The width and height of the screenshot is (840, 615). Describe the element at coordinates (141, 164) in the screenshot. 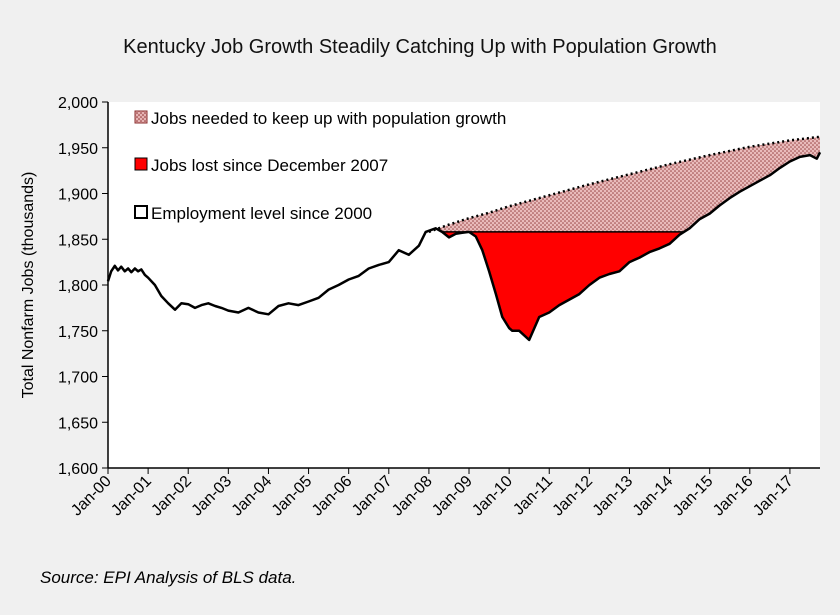

I see `legend-swatch-jobs-lost` at that location.